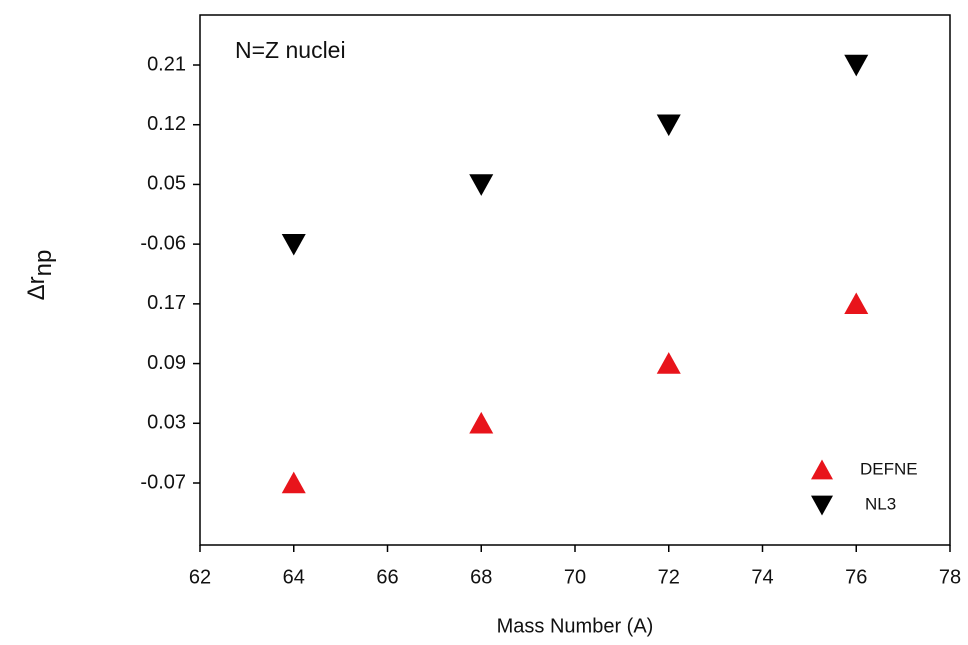  I want to click on x-tick-label: 62, so click(200, 577).